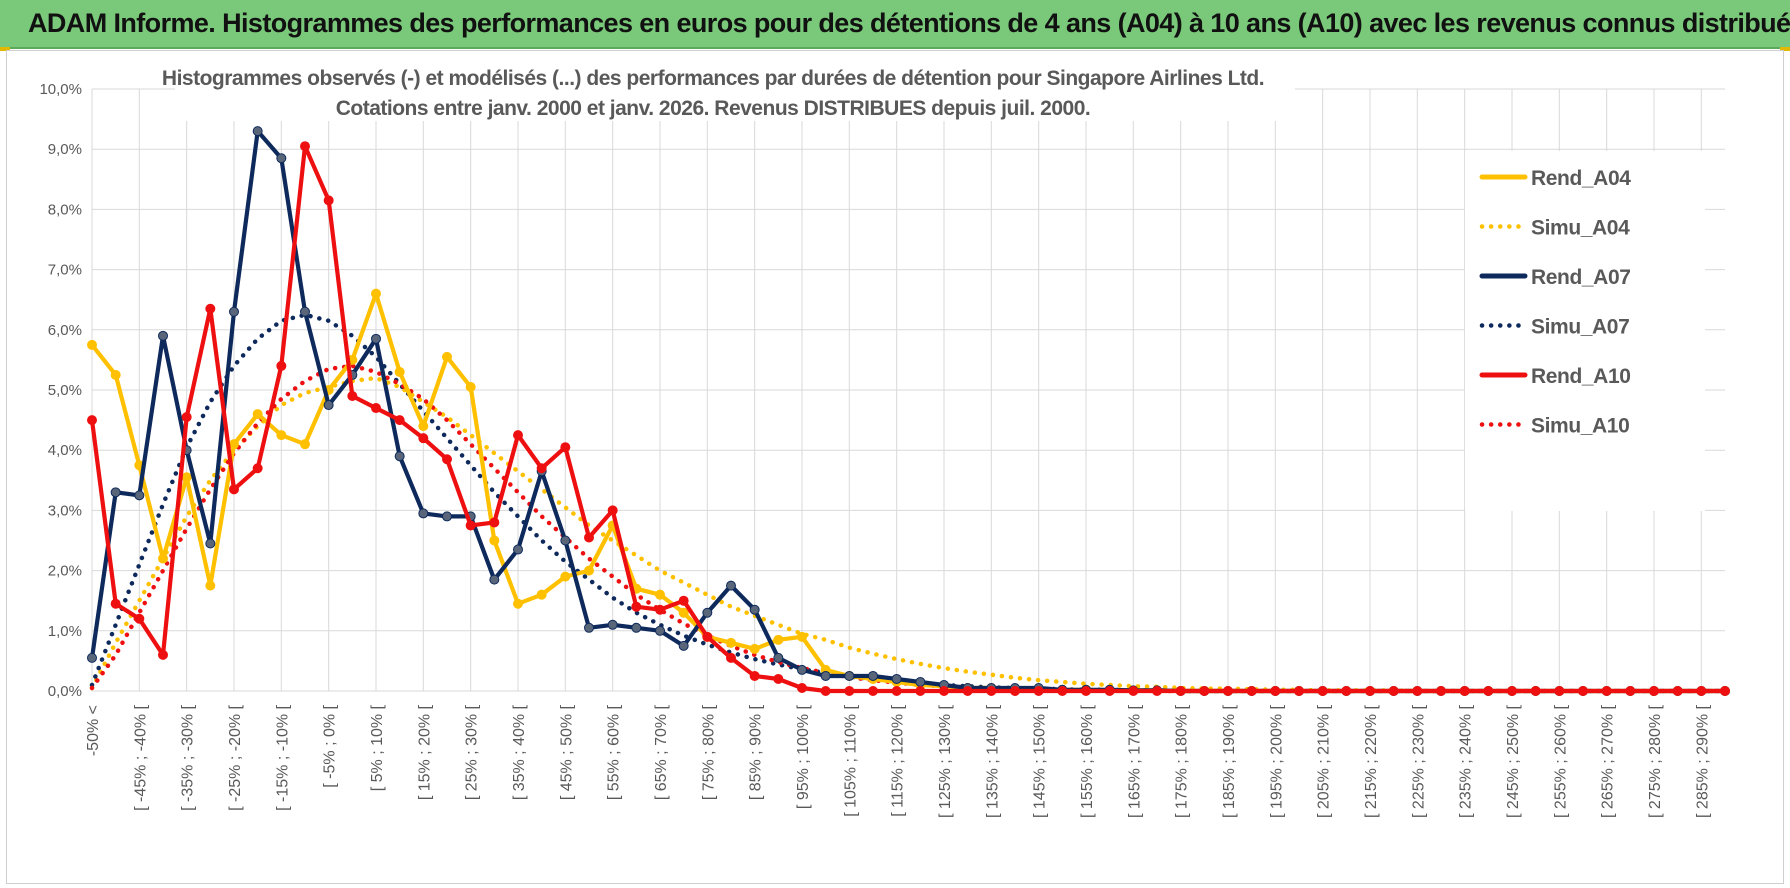 The height and width of the screenshot is (888, 1790). I want to click on x-tick-label: [ 185% ; 190% [, so click(1229, 761).